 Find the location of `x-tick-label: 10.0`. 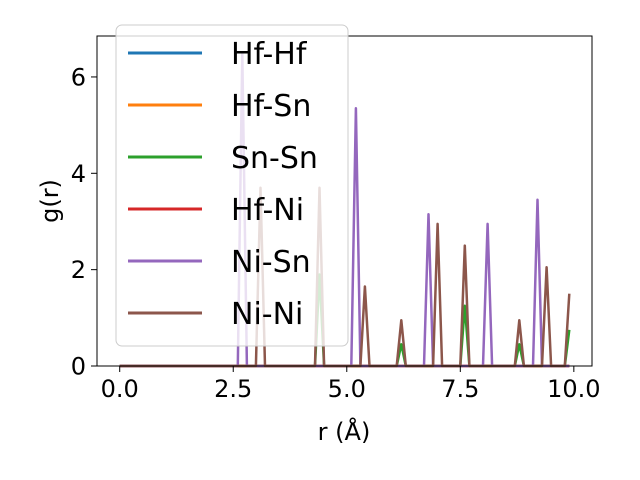

x-tick-label: 10.0 is located at coordinates (573, 389).